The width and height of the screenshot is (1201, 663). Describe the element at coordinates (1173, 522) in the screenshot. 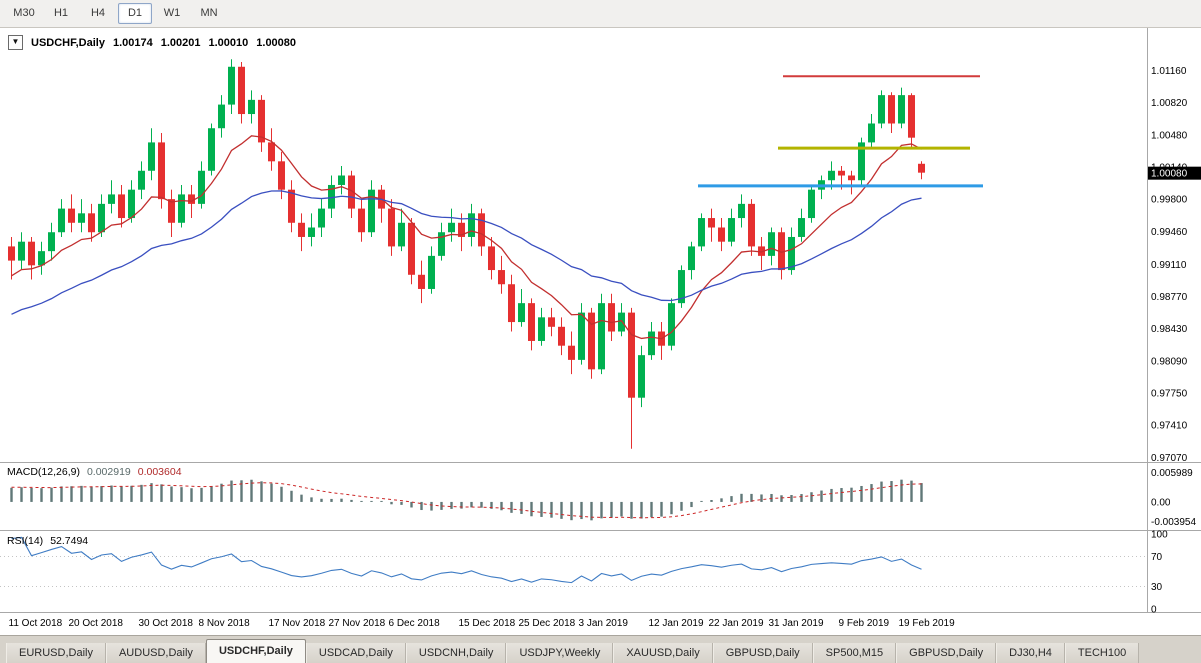

I see `svg-text: -0.003954` at that location.